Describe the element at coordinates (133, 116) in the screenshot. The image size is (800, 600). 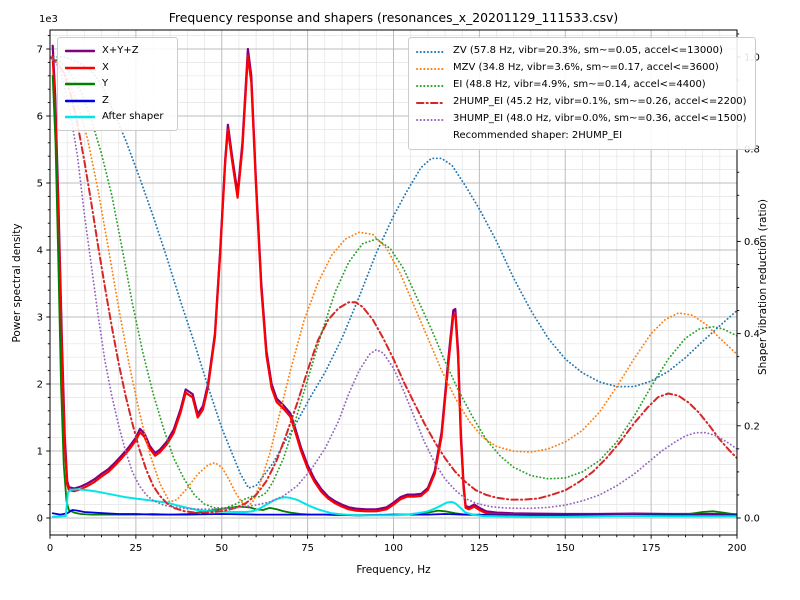
I see `legend-item-label: After shaper` at that location.